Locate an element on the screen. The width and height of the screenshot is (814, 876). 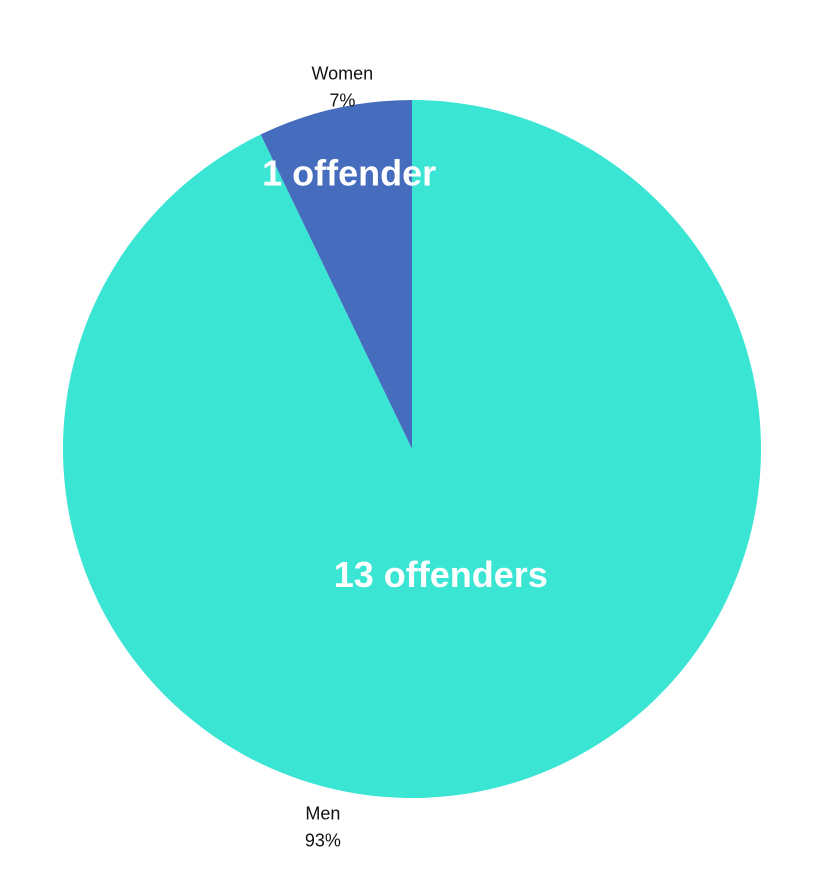
slice-percent-label-women: 7% is located at coordinates (342, 101).